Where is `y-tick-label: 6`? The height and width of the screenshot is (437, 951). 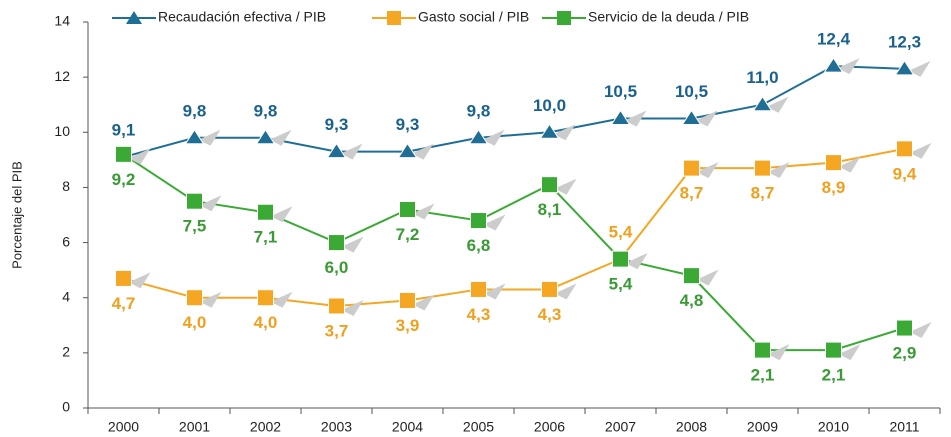
y-tick-label: 6 is located at coordinates (66, 241).